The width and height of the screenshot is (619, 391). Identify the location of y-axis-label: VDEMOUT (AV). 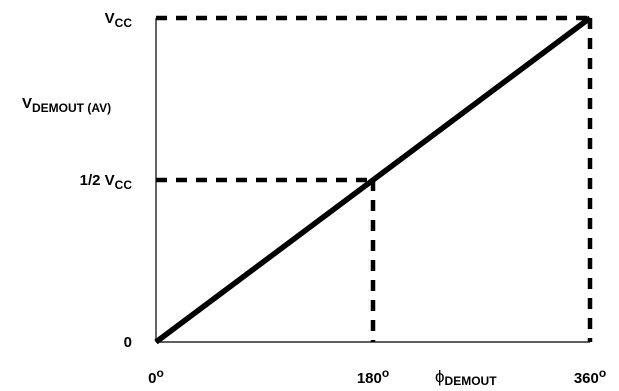
(66, 105).